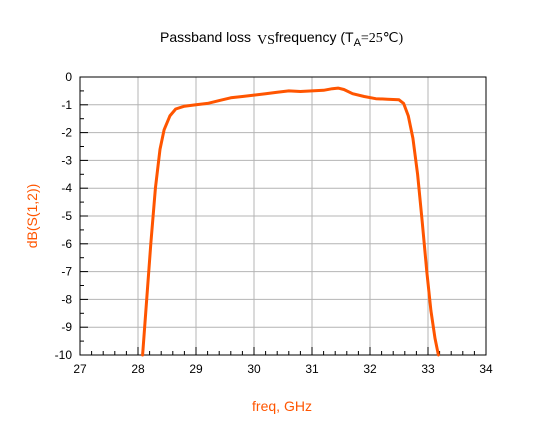  I want to click on x-tick-label: 32, so click(370, 369).